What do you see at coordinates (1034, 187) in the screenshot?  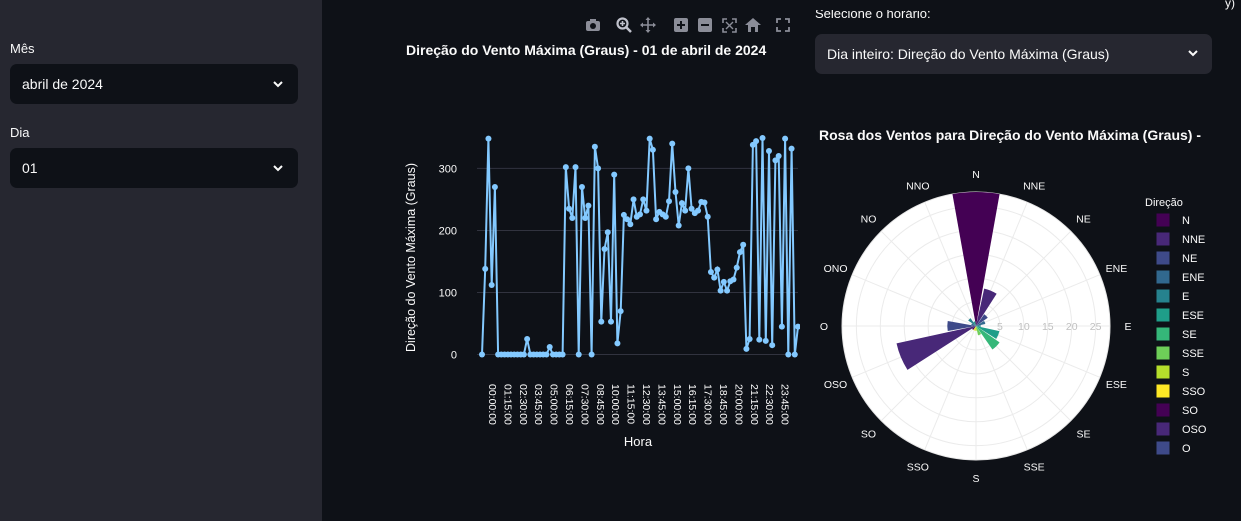 I see `angular-tick-label: NNE` at bounding box center [1034, 187].